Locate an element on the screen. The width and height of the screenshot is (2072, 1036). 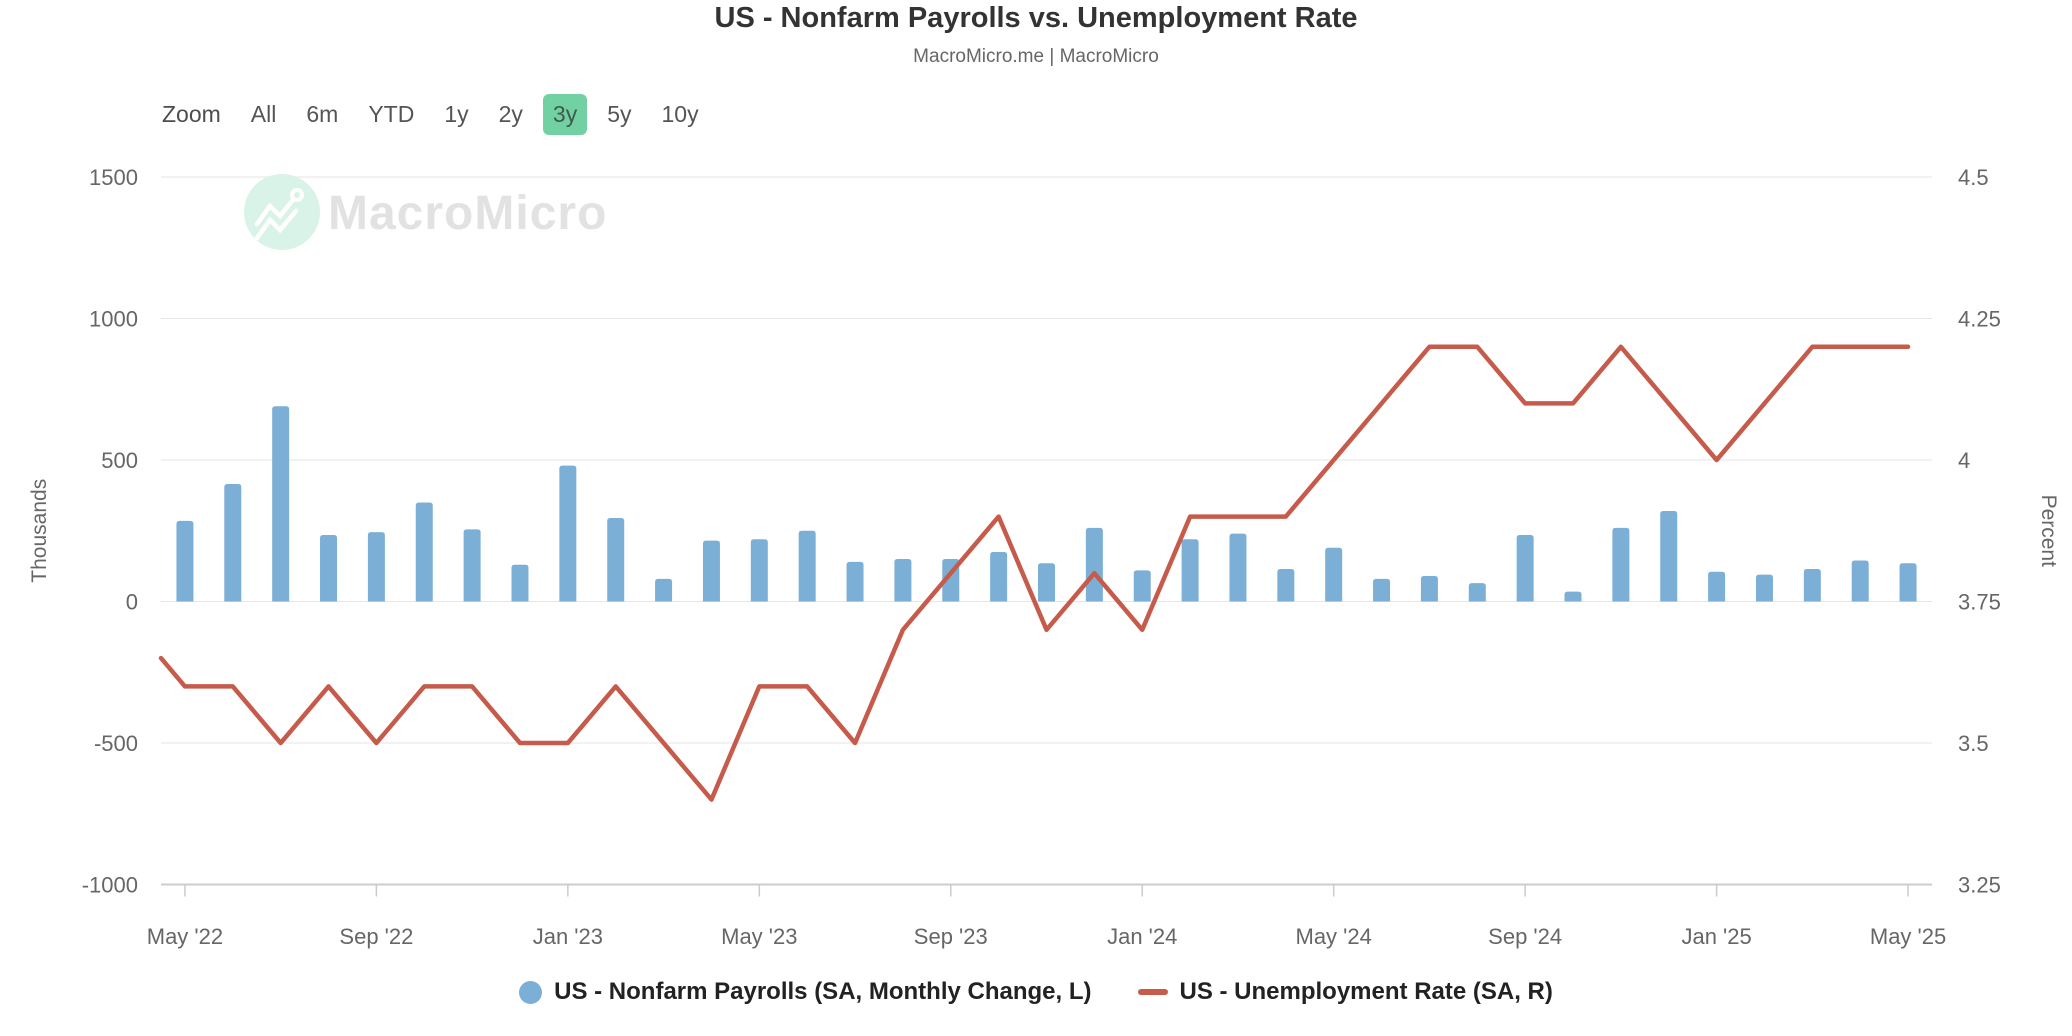
legend-item-unemployment-rate: US - Unemployment Rate (SA, R) is located at coordinates (1345, 992).